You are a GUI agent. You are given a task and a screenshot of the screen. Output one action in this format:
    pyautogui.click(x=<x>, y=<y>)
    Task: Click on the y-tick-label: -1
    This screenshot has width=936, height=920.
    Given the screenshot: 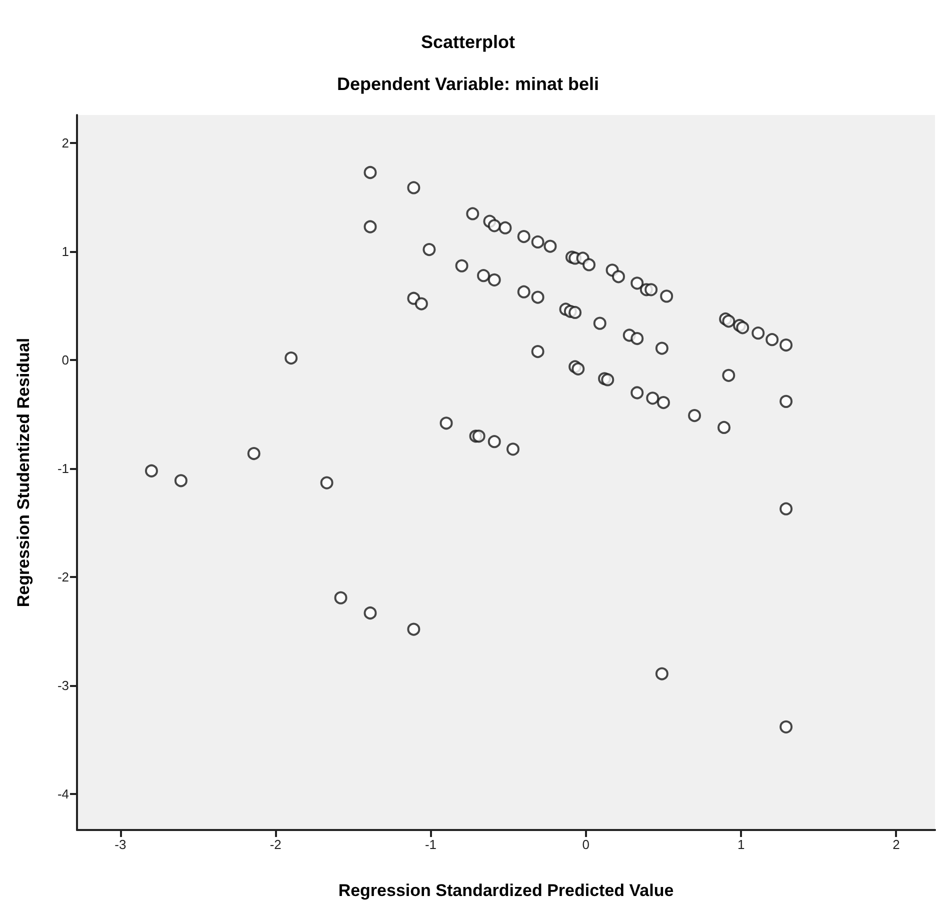 What is the action you would take?
    pyautogui.click(x=63, y=468)
    